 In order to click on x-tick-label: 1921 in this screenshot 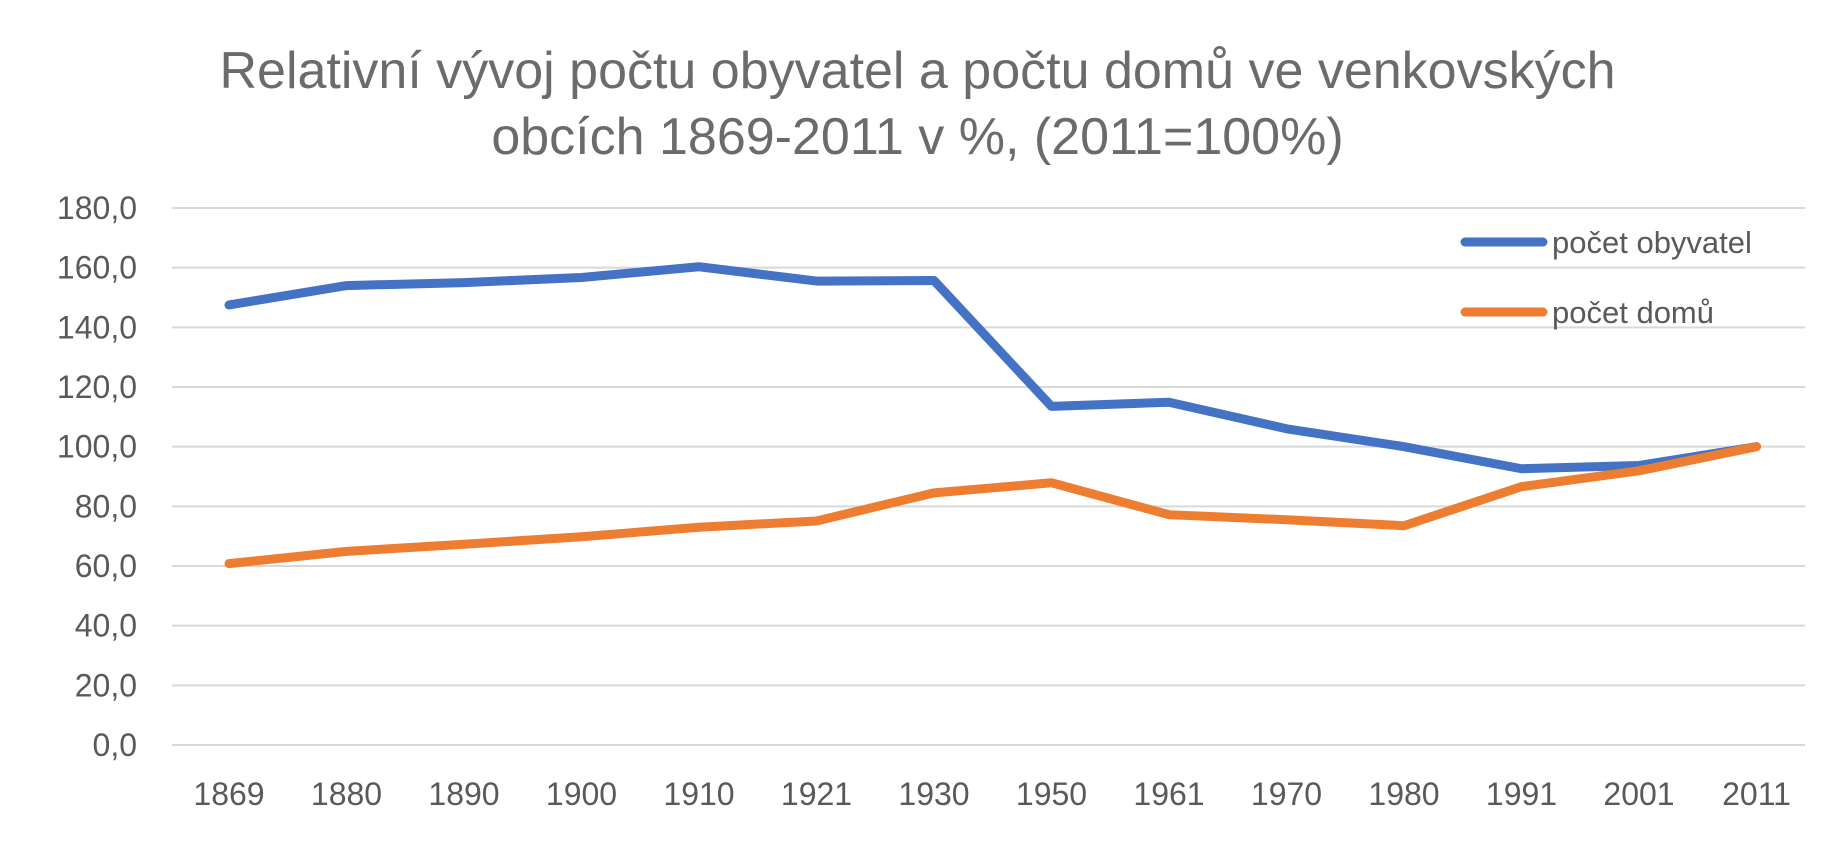, I will do `click(816, 794)`.